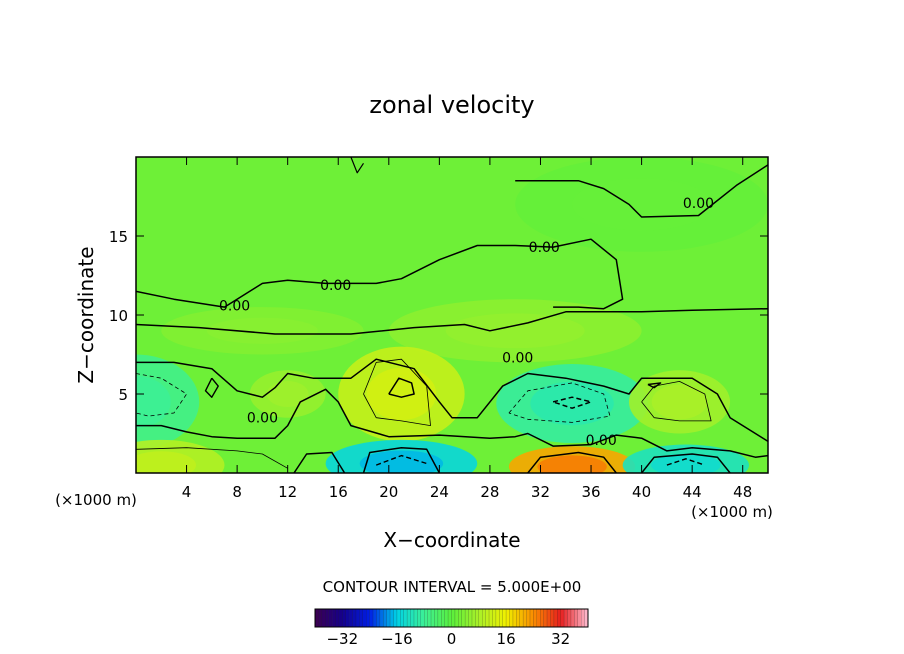 The width and height of the screenshot is (904, 654). Describe the element at coordinates (451, 540) in the screenshot. I see `x-axis-label: X−coordinate` at that location.